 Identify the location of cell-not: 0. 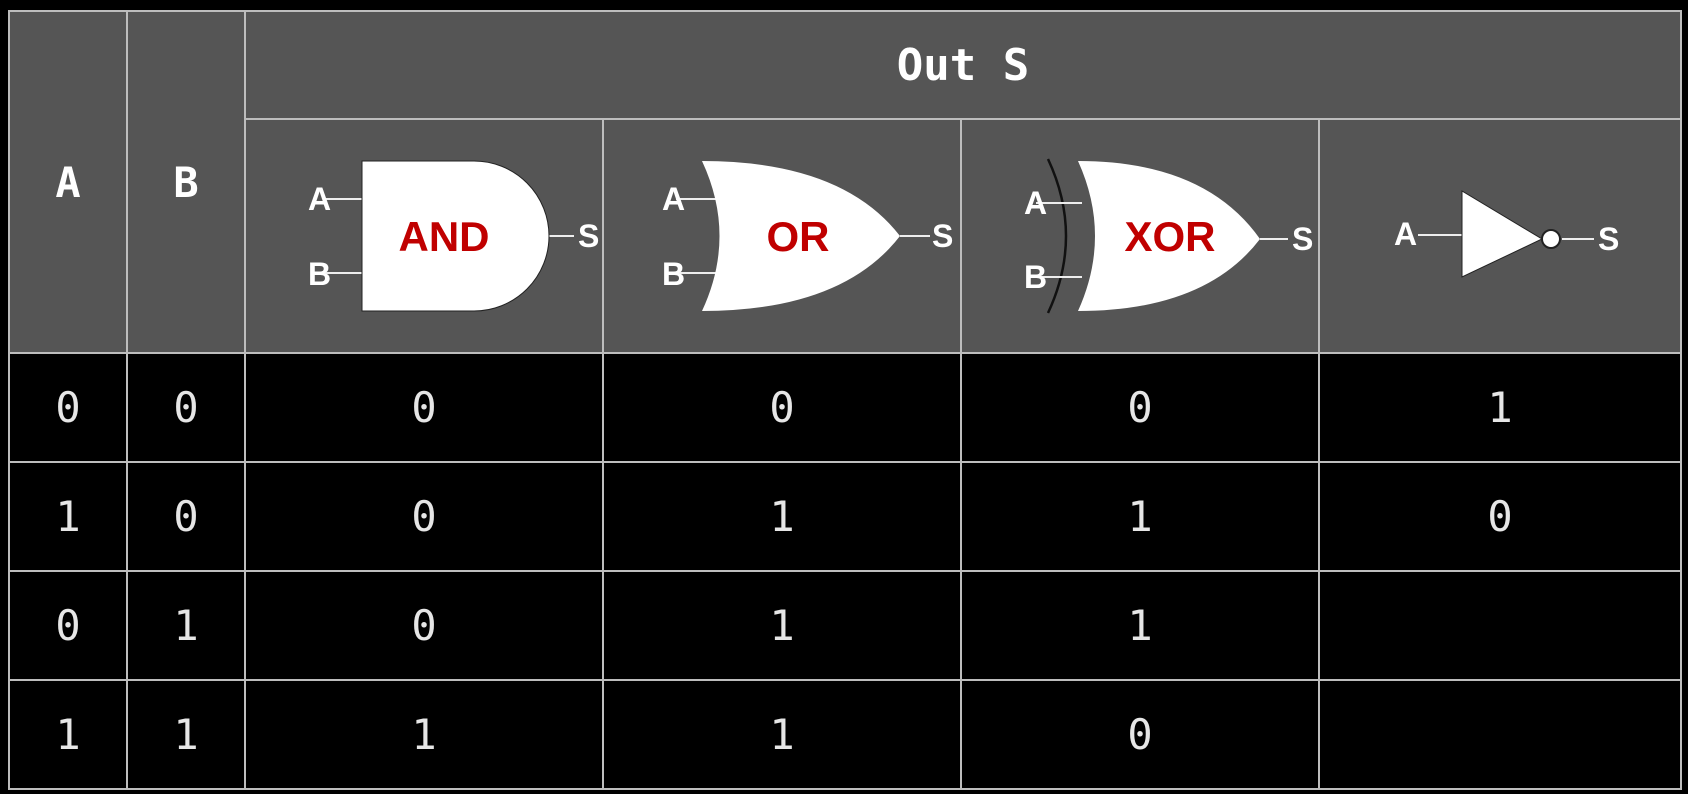
(1500, 516).